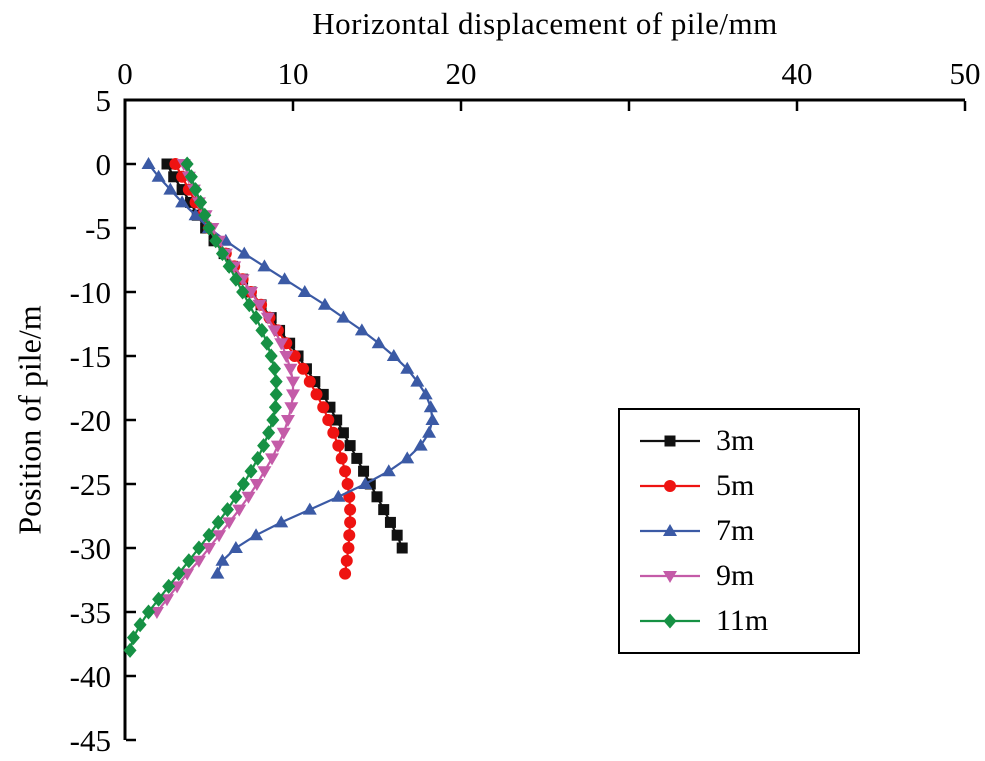 The width and height of the screenshot is (985, 761). Describe the element at coordinates (90, 740) in the screenshot. I see `y-tick-label: -45` at that location.